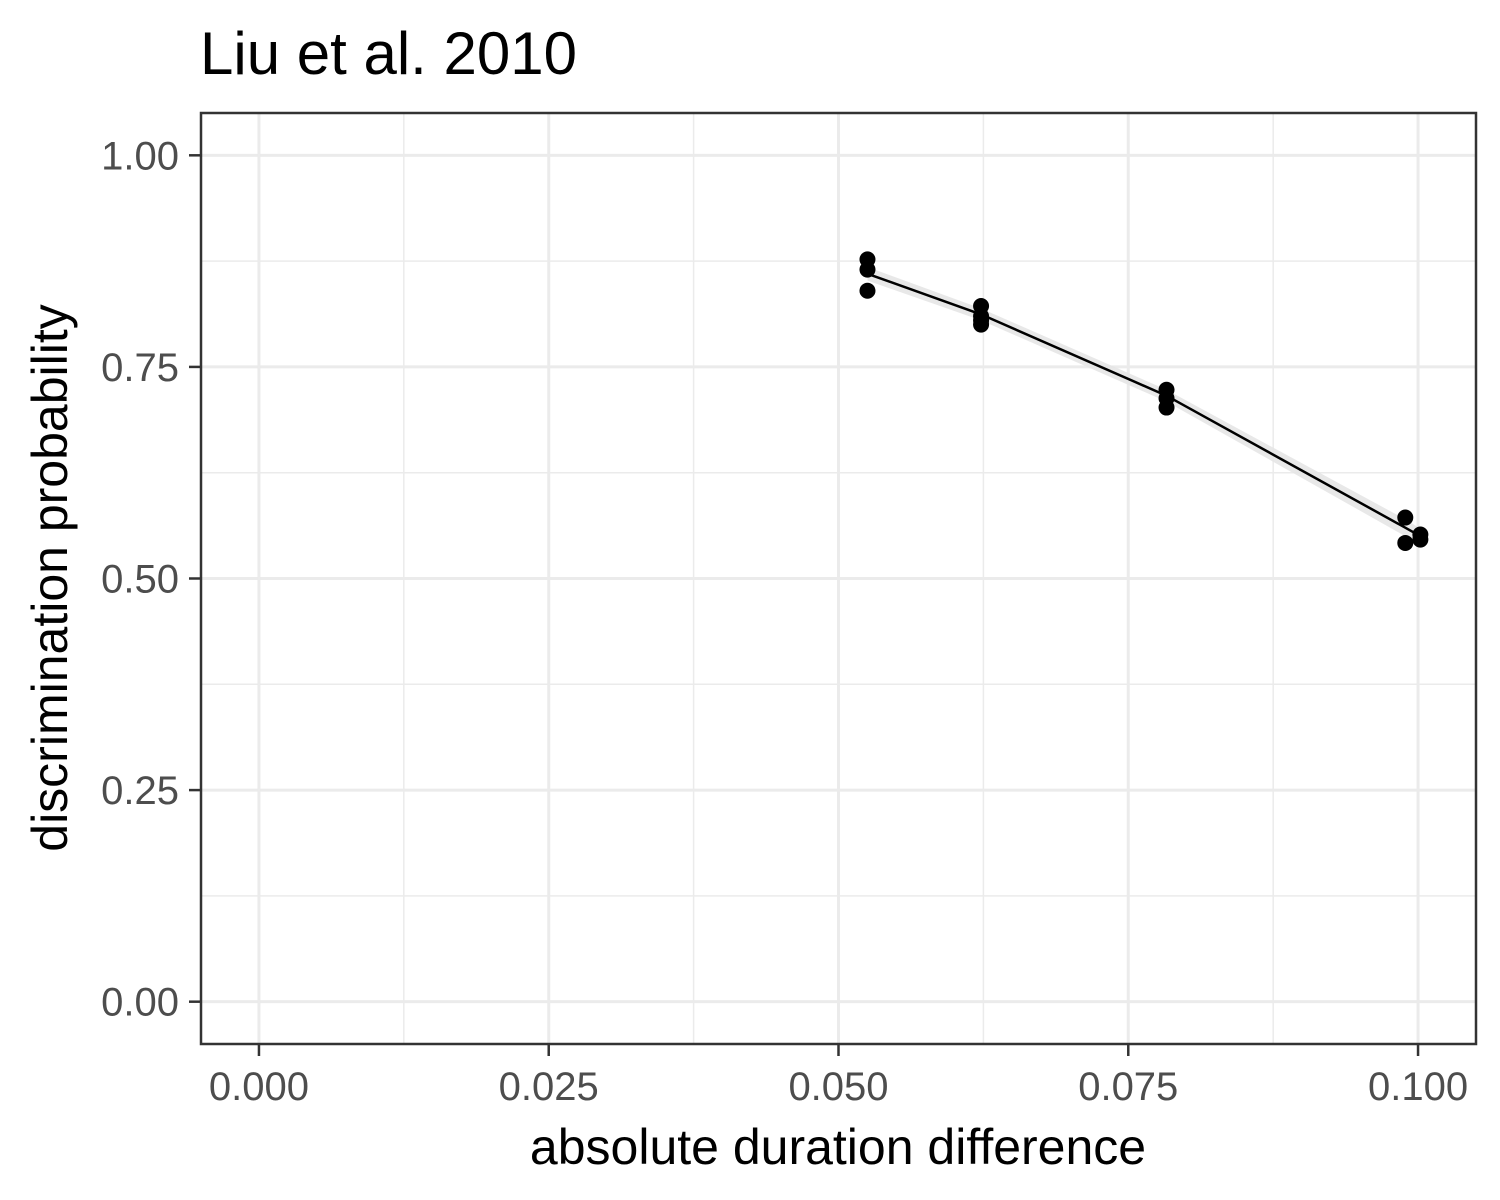 The height and width of the screenshot is (1200, 1500). What do you see at coordinates (838, 1087) in the screenshot?
I see `x-tick-label-2: 0.050` at bounding box center [838, 1087].